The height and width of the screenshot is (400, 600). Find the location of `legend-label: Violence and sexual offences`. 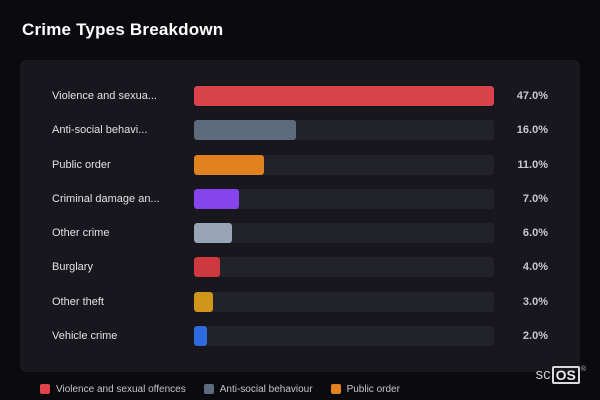

legend-label: Violence and sexual offences is located at coordinates (121, 389).